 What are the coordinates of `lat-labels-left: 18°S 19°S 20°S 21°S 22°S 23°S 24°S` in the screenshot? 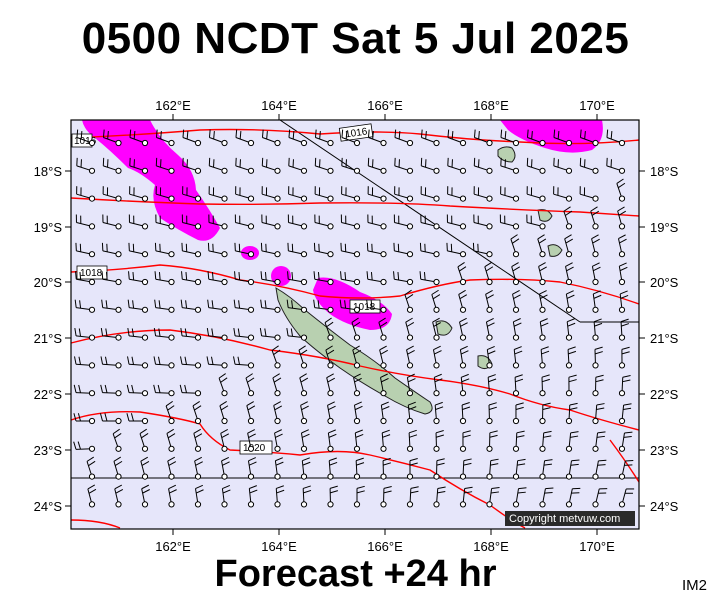 It's located at (48, 339).